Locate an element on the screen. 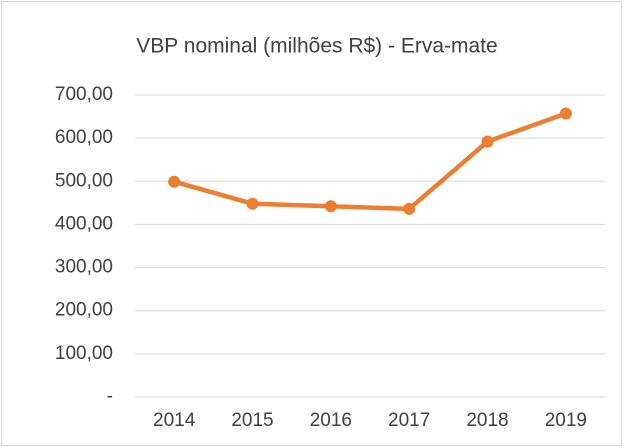 This screenshot has height=448, width=624. y-tick-label: - is located at coordinates (110, 396).